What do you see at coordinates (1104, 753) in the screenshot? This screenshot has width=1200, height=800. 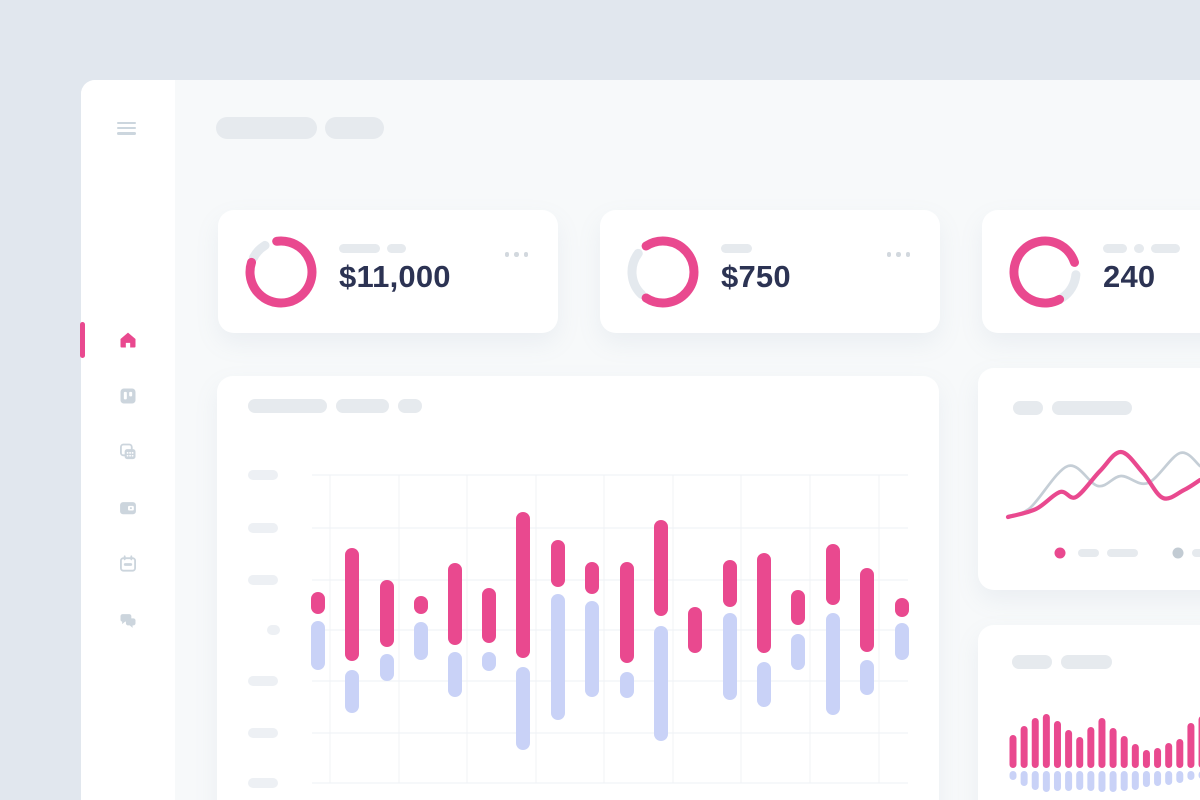 I see `mini-bar-chart` at bounding box center [1104, 753].